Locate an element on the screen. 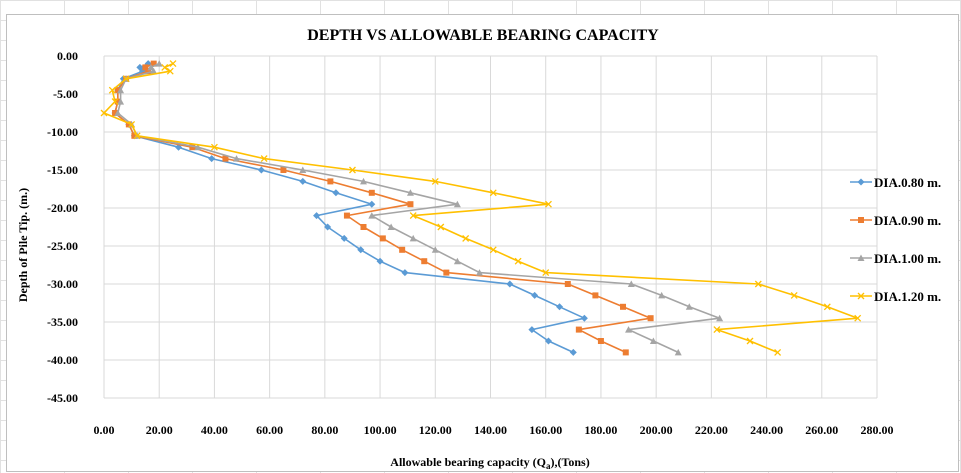 The width and height of the screenshot is (961, 473). legend-swatch-marker is located at coordinates (861, 182).